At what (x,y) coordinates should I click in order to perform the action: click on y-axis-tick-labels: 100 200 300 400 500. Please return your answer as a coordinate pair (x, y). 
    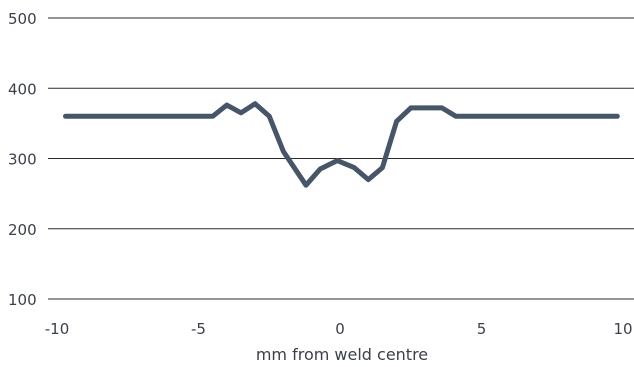
    Looking at the image, I should click on (22, 159).